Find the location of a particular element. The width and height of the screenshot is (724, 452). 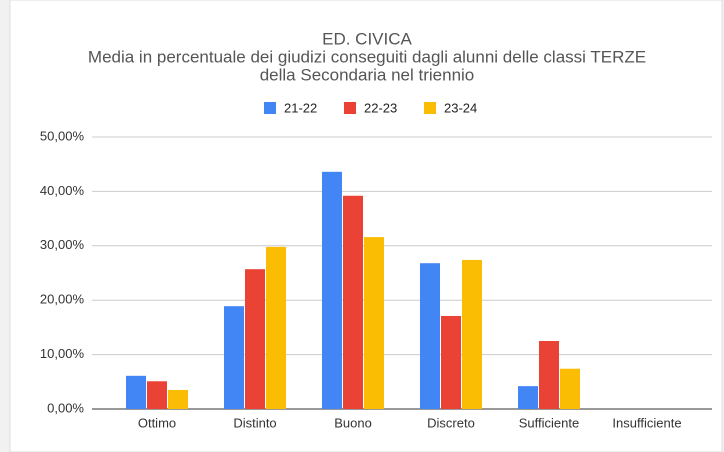

legend-label: 22-23 is located at coordinates (380, 107).